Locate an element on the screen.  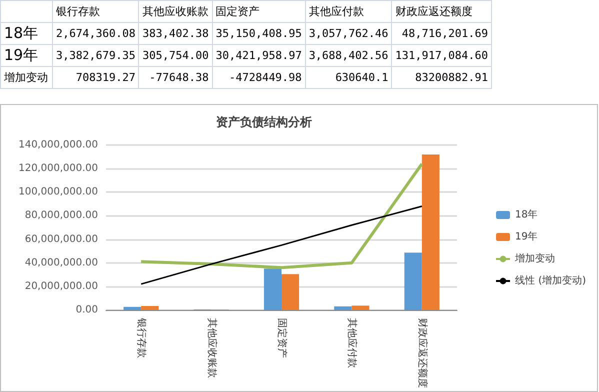
text: 35,150,408.95 is located at coordinates (259, 33).